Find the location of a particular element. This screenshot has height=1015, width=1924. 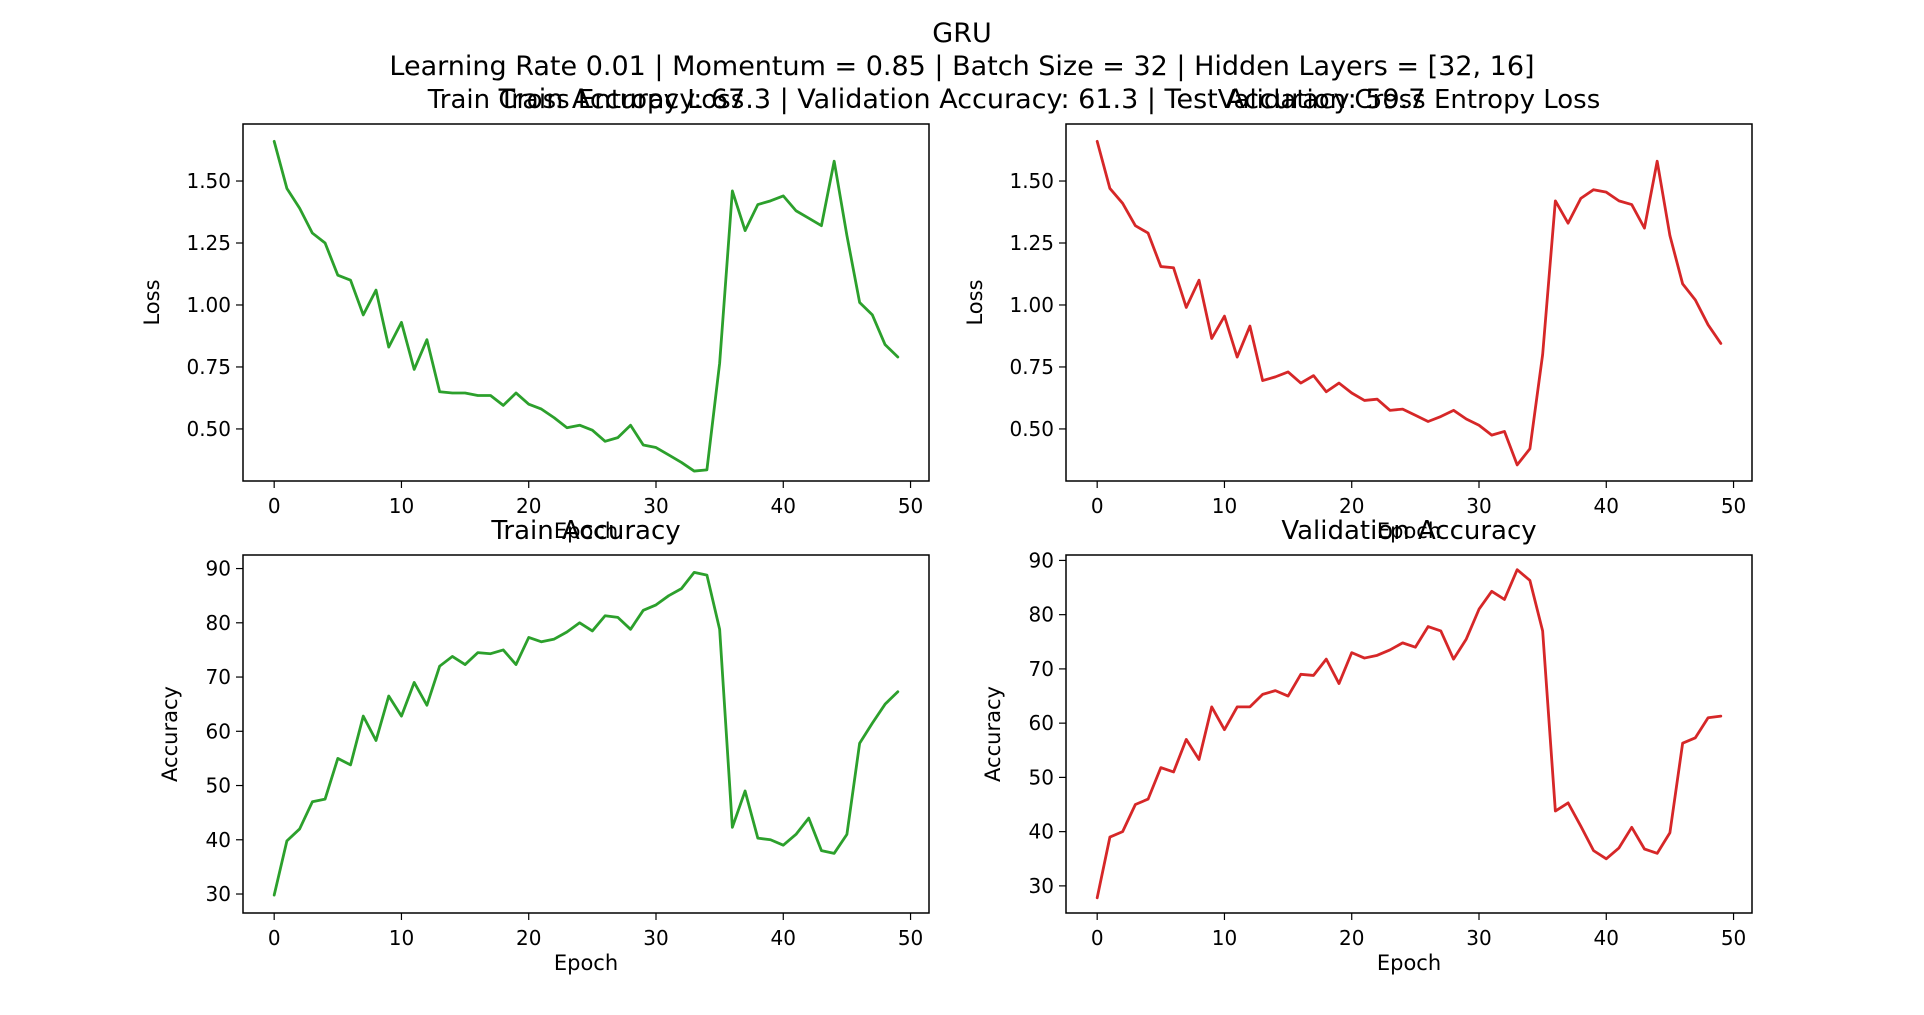

validation-accuracy-xtick-label: 20 is located at coordinates (1351, 938).